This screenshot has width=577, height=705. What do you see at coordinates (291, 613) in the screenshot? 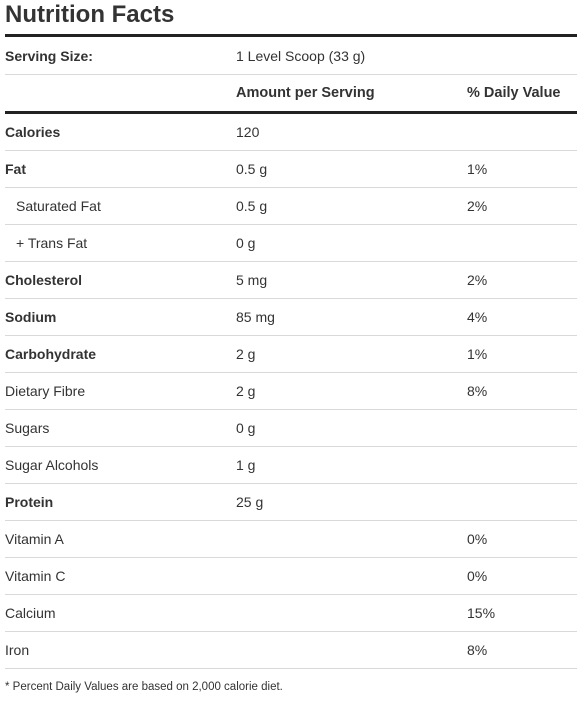
I see `table-row: Calcium 15%` at bounding box center [291, 613].